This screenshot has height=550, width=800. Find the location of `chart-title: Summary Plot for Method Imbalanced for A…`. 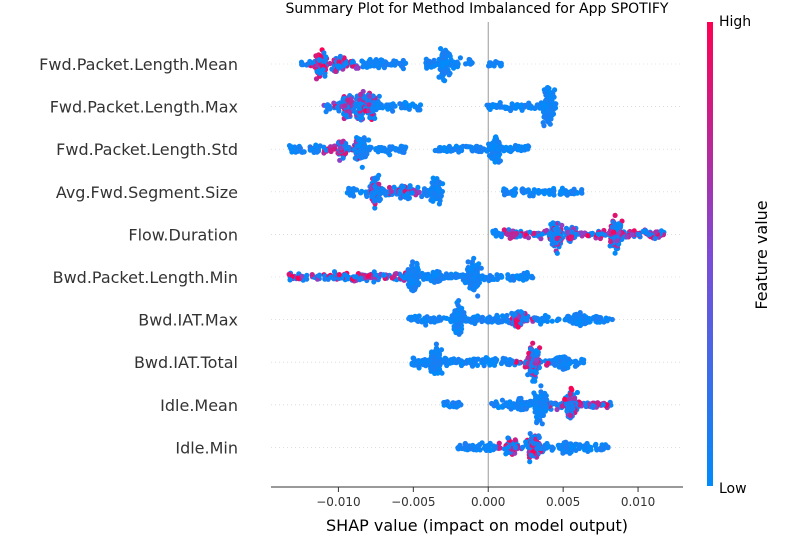

chart-title: Summary Plot for Method Imbalanced for A… is located at coordinates (477, 9).